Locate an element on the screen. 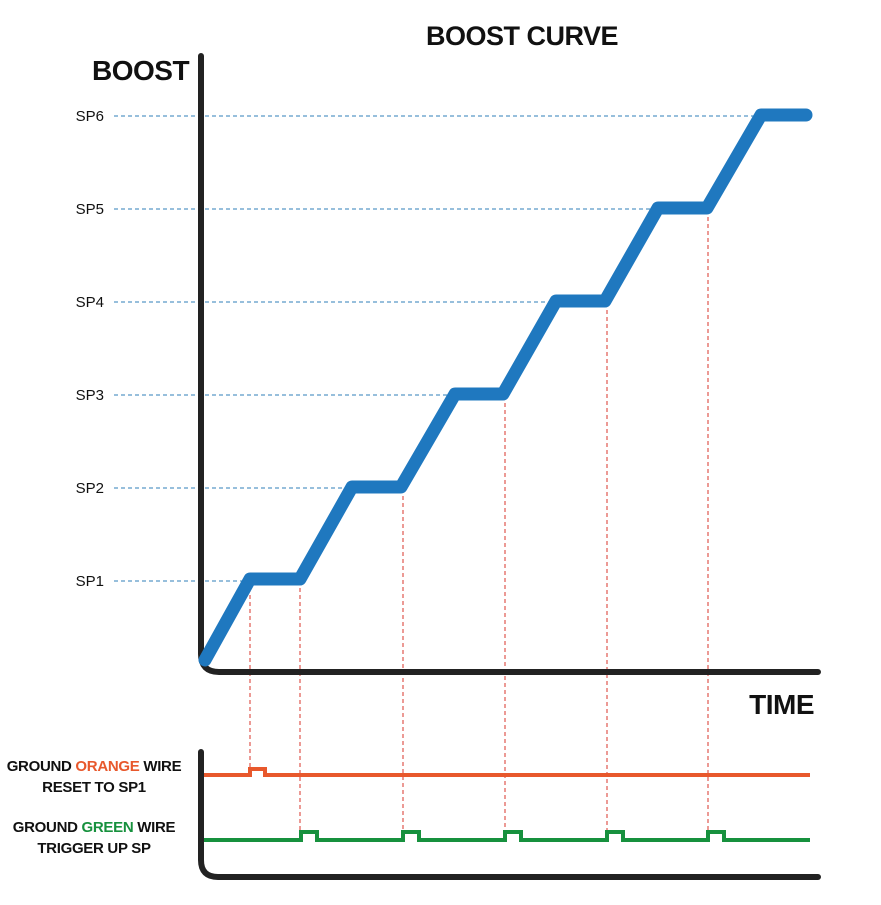 This screenshot has width=881, height=905. orange-wire-label: GROUND ORANGE WIRE is located at coordinates (94, 766).